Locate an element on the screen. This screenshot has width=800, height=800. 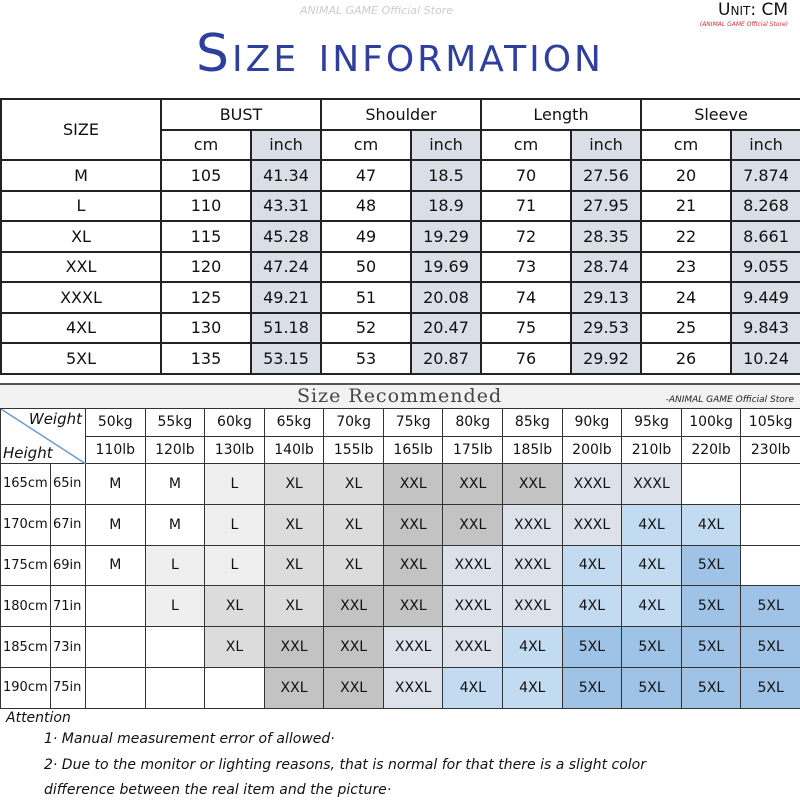
table-row: XXL 120 47.24 50 19.69 73 28.74 23 9.055 is located at coordinates (400, 266).